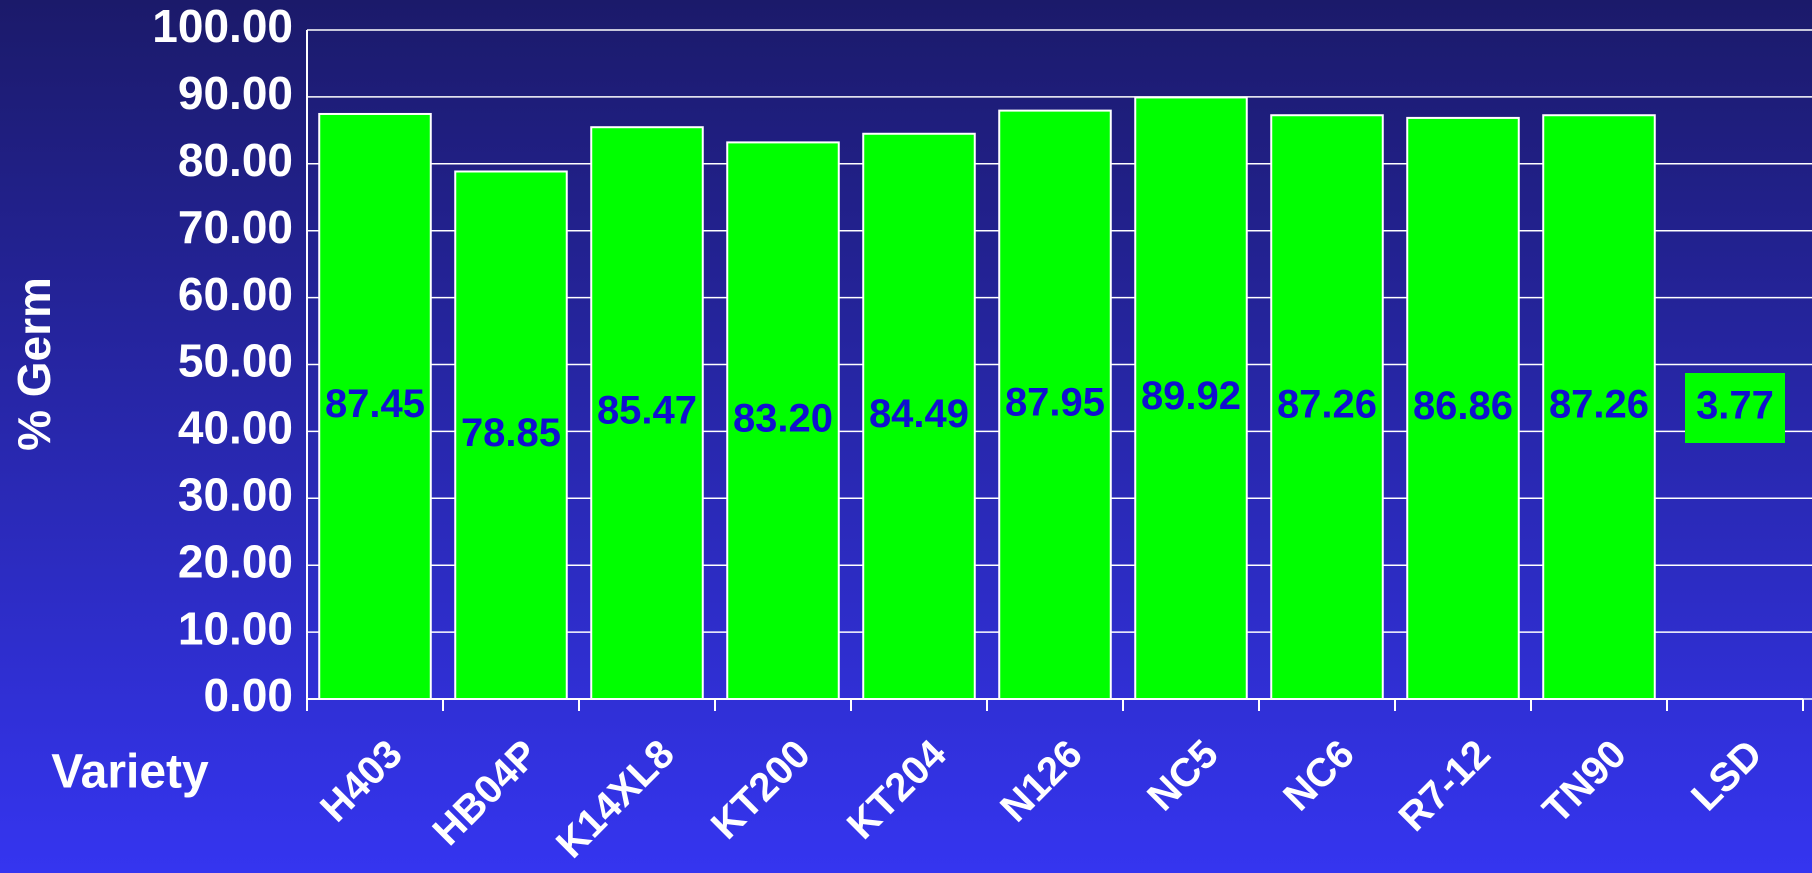  I want to click on y-tick-label: 30.00, so click(235, 494).